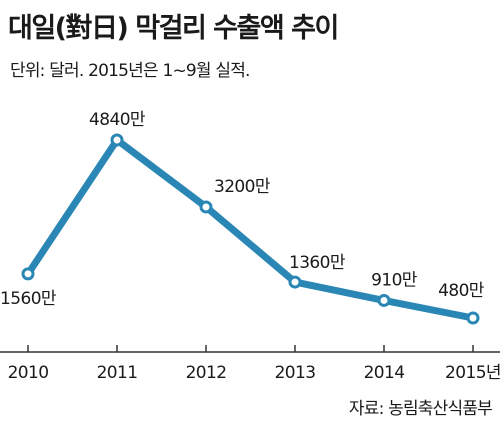 The width and height of the screenshot is (500, 424). I want to click on x-tick-label: 2014, so click(384, 373).